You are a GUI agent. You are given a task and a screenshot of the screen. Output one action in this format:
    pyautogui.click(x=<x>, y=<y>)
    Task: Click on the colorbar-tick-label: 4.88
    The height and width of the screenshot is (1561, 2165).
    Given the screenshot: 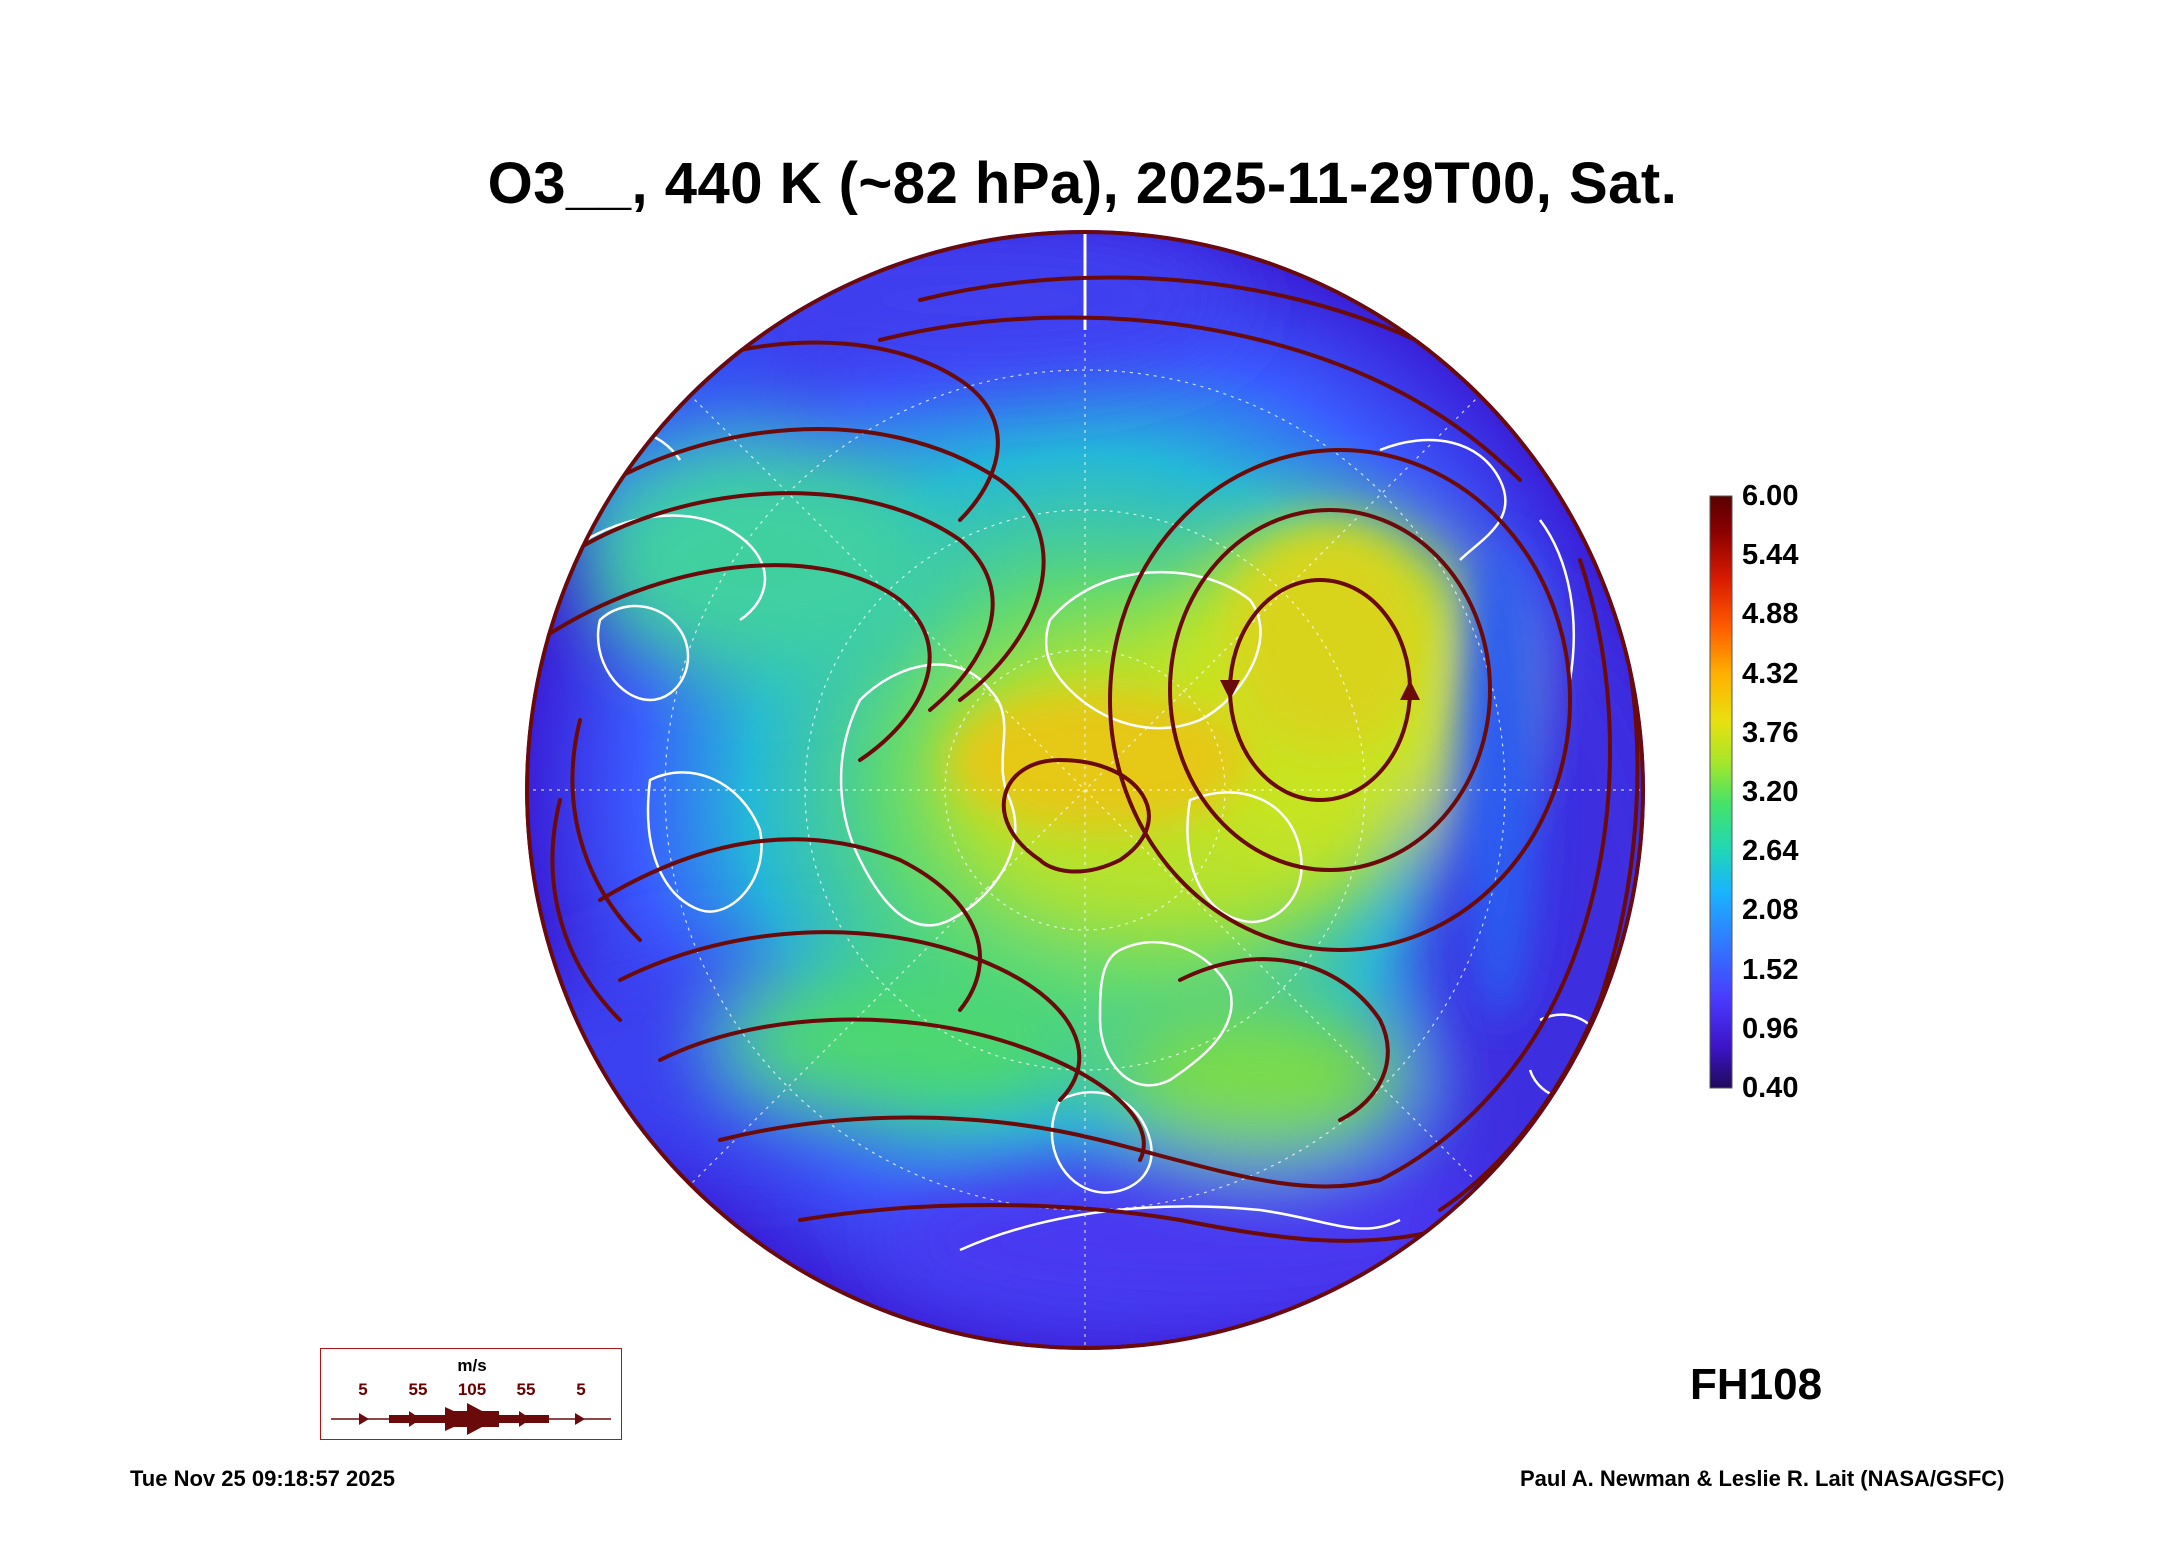 What is the action you would take?
    pyautogui.click(x=1770, y=614)
    